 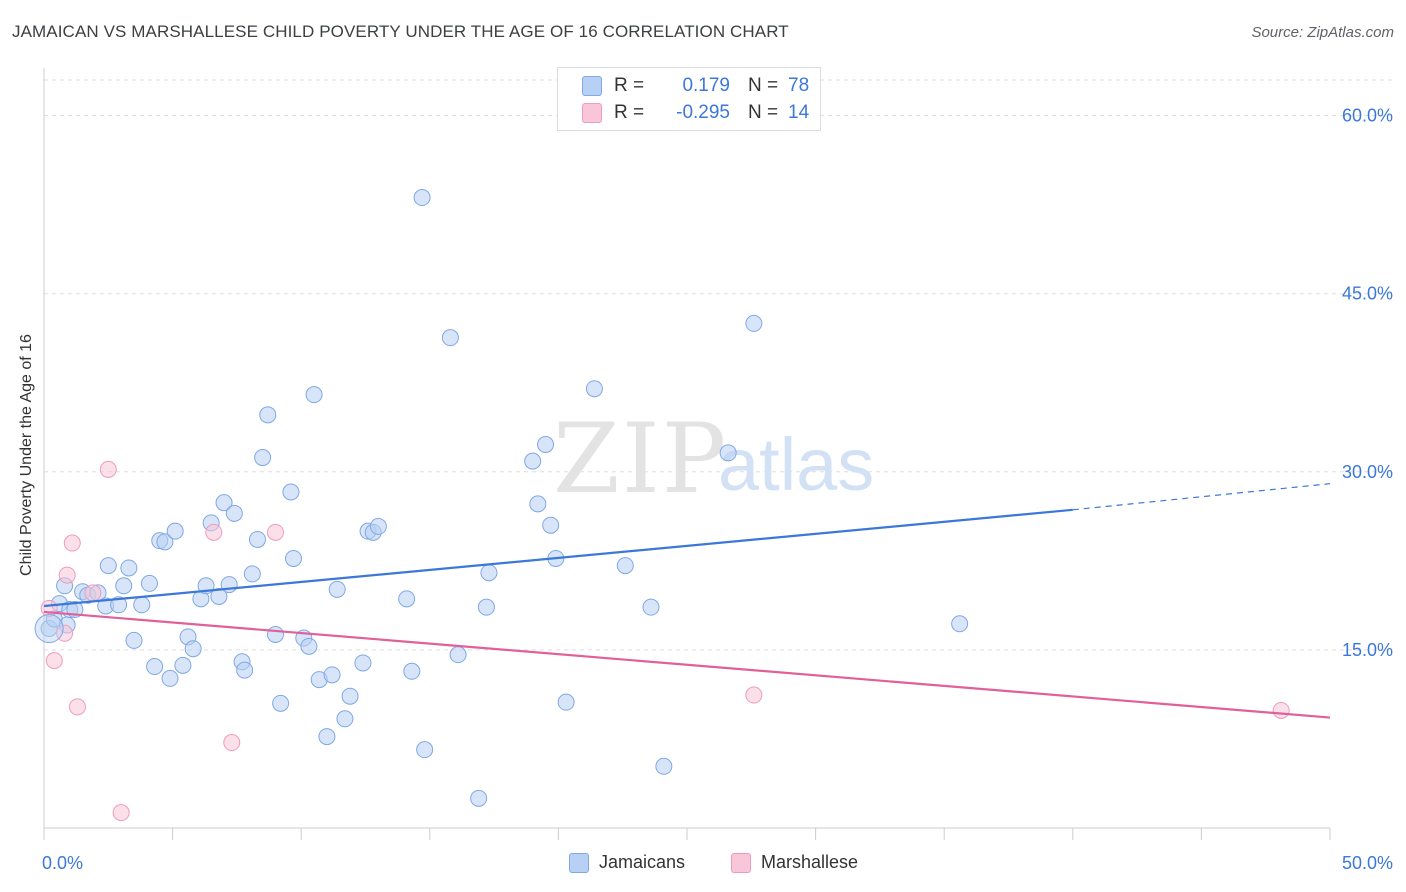 What do you see at coordinates (640, 459) in the screenshot?
I see `watermark-zip: ZIP` at bounding box center [640, 459].